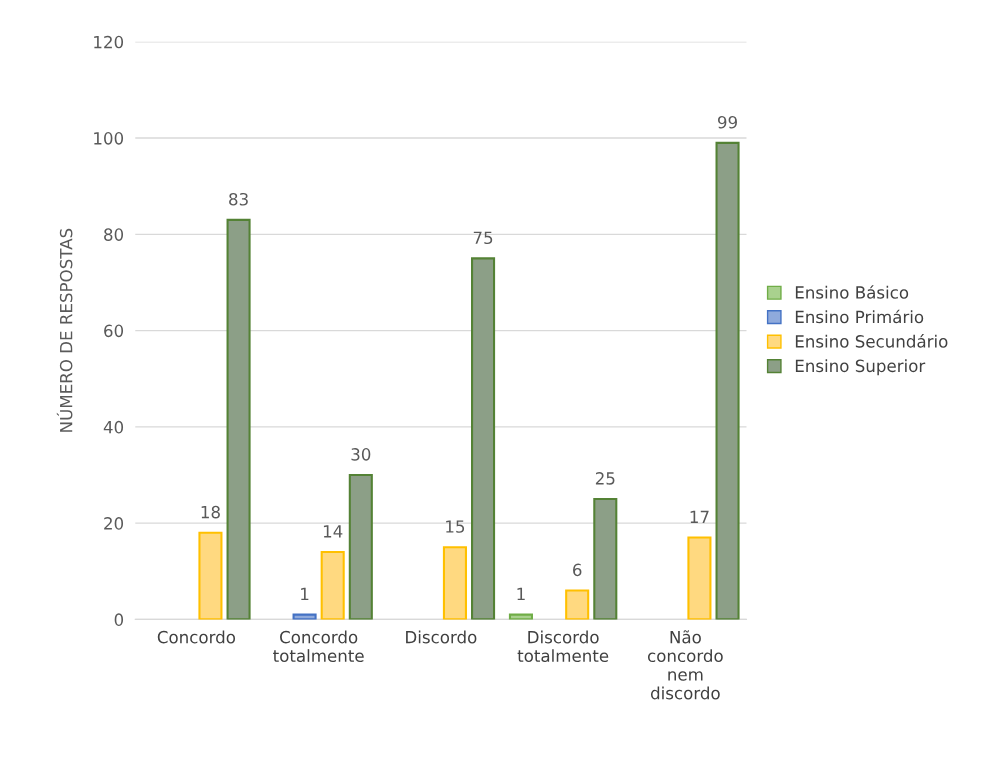  I want to click on y-tick-label: 60, so click(114, 331).